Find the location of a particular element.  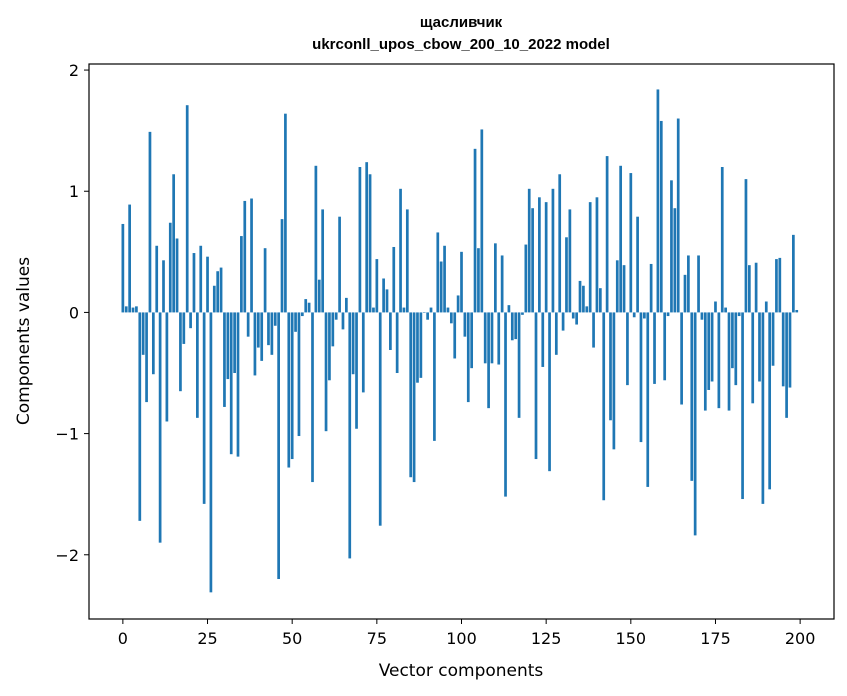

x-tick-label: 0 is located at coordinates (123, 638).